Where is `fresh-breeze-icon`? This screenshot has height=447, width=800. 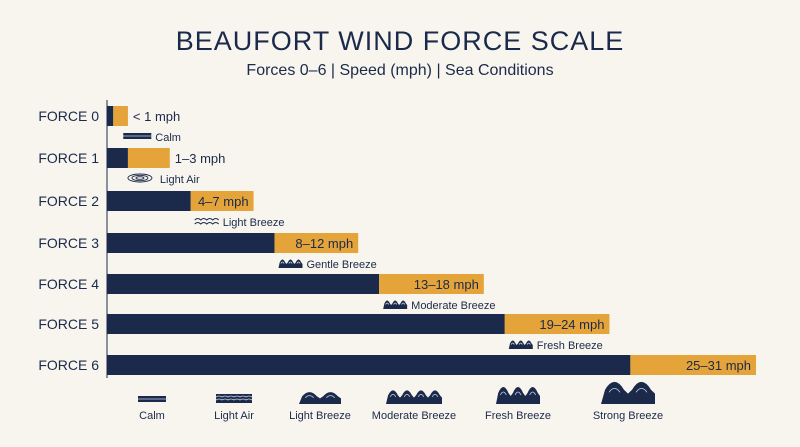
fresh-breeze-icon is located at coordinates (520, 344).